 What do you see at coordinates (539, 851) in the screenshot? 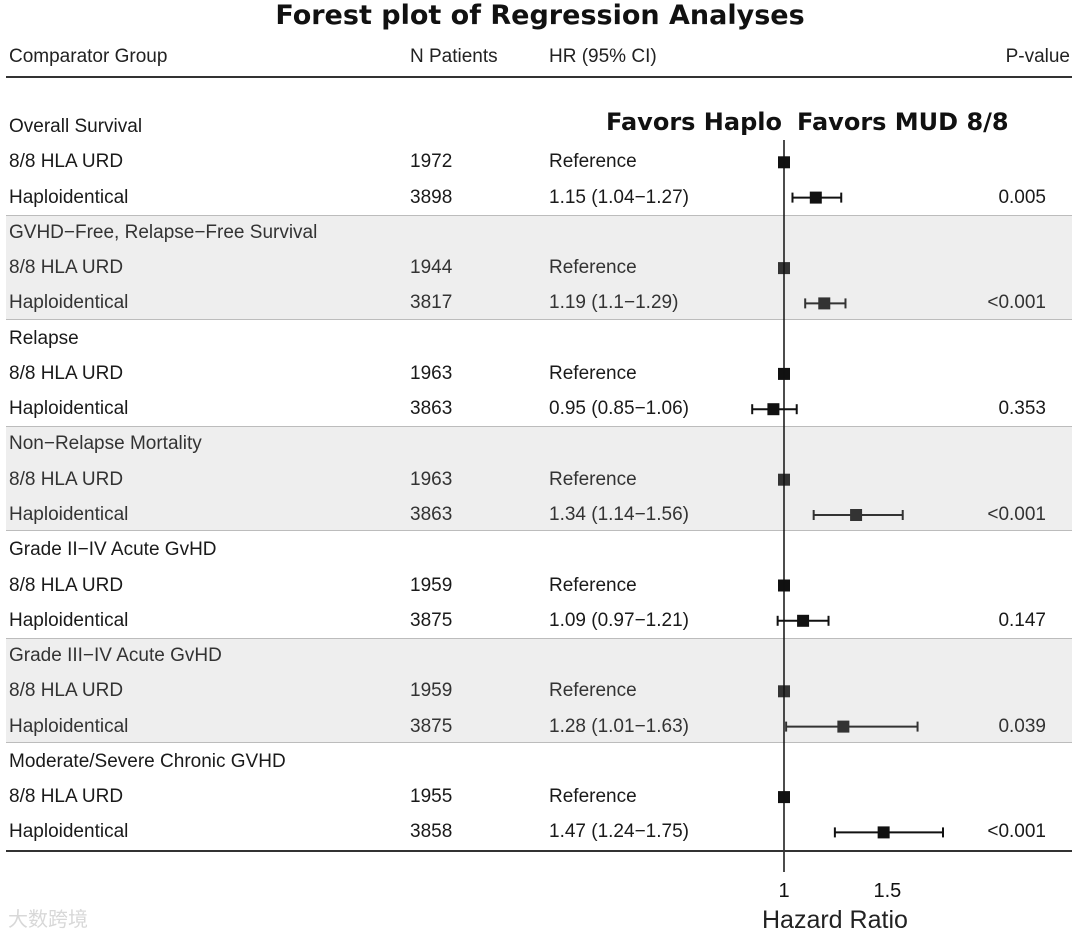
I see `bottom-rule` at bounding box center [539, 851].